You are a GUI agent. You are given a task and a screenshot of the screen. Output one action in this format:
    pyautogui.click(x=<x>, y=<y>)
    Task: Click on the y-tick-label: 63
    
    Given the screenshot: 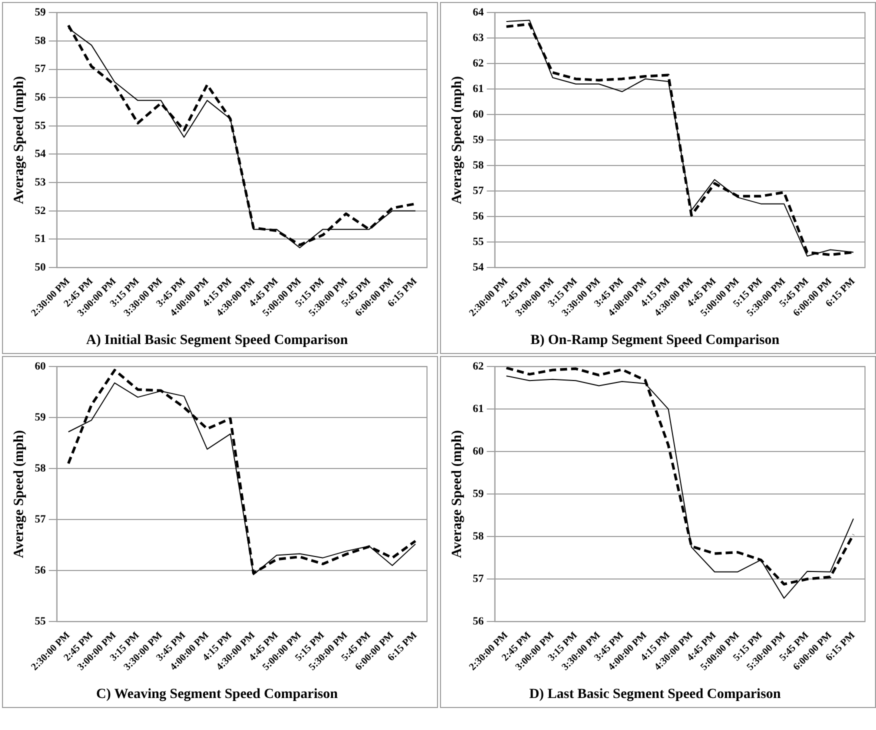 What is the action you would take?
    pyautogui.click(x=478, y=38)
    